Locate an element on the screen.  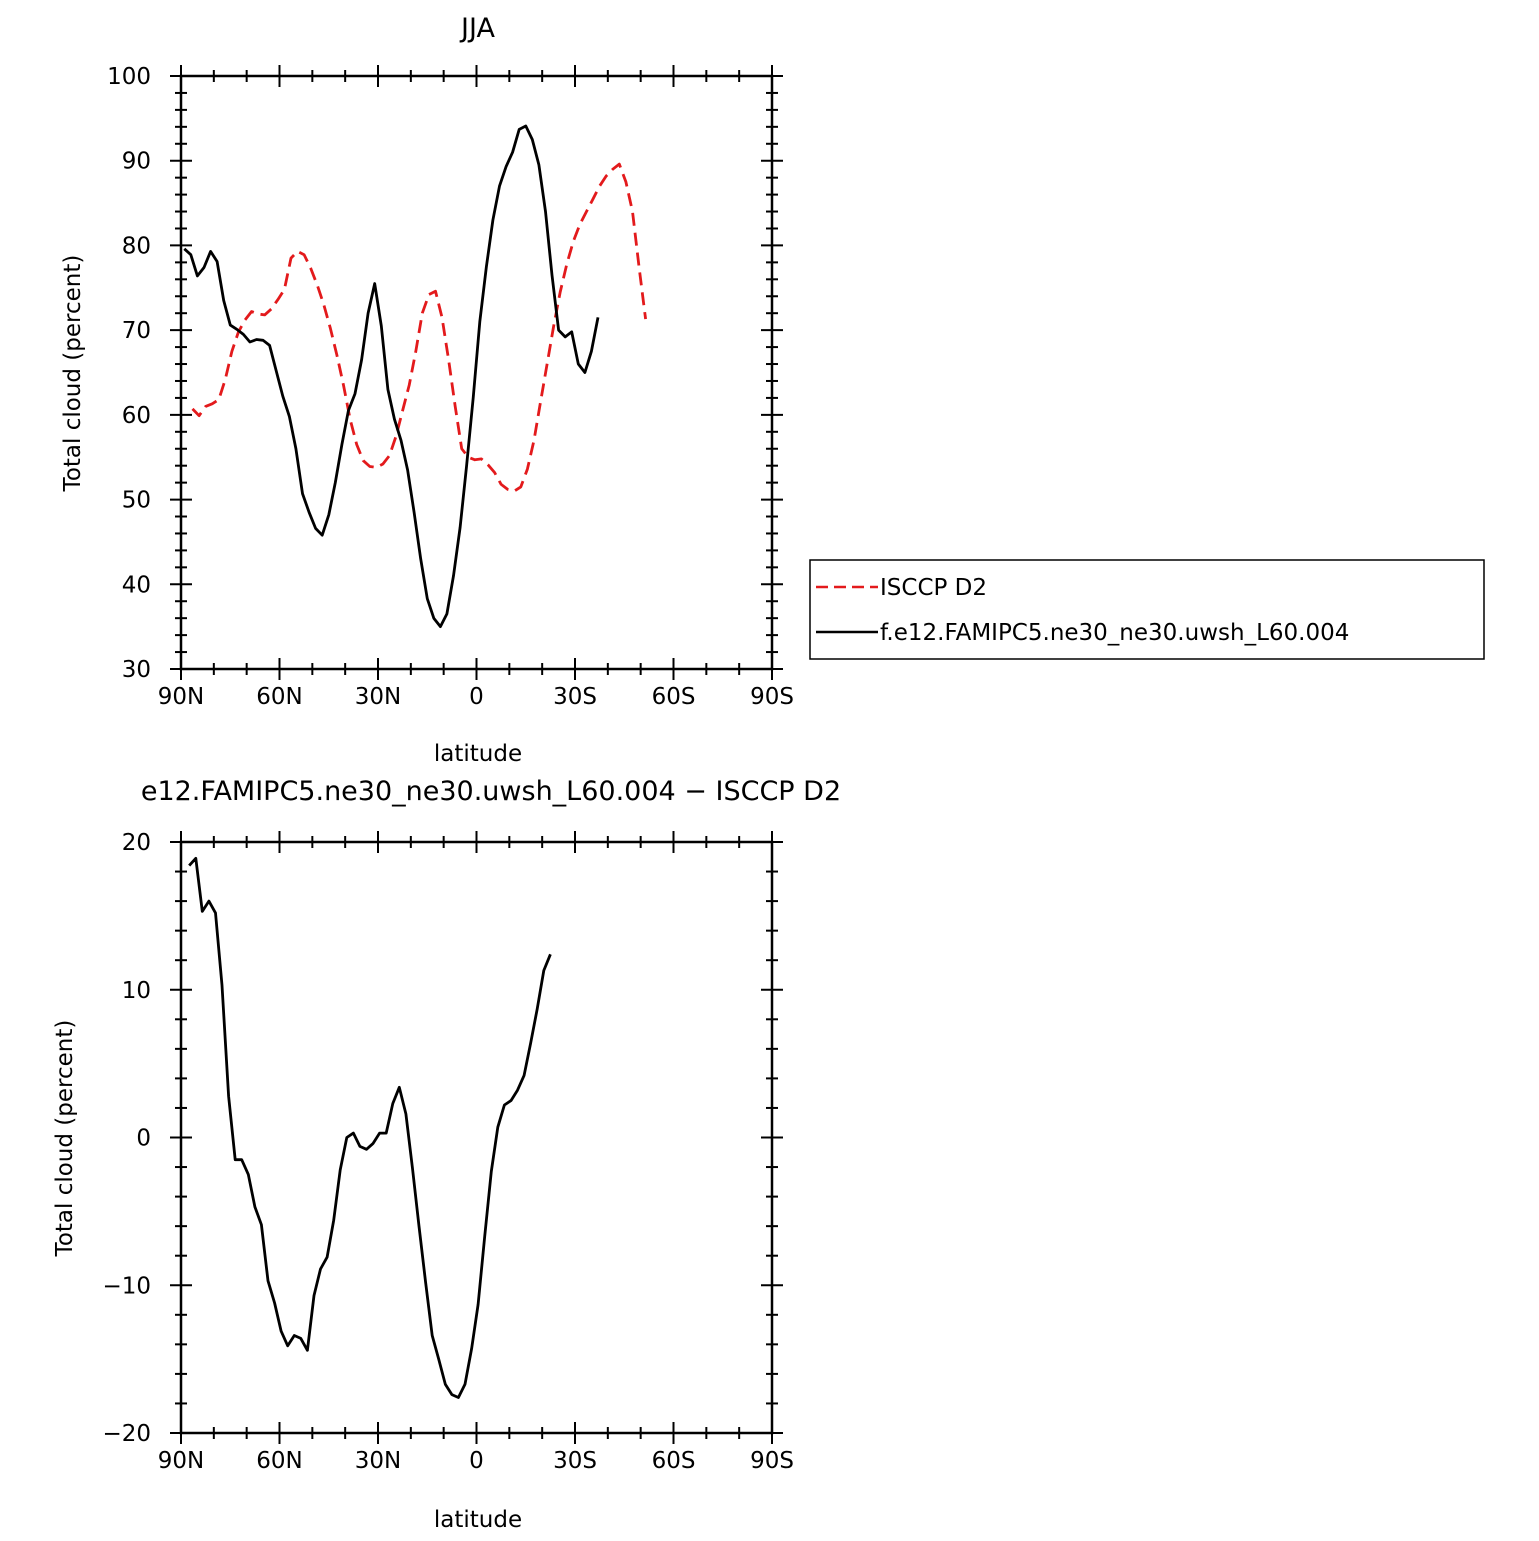
bottom-x-tick-label: 60S is located at coordinates (674, 1461).